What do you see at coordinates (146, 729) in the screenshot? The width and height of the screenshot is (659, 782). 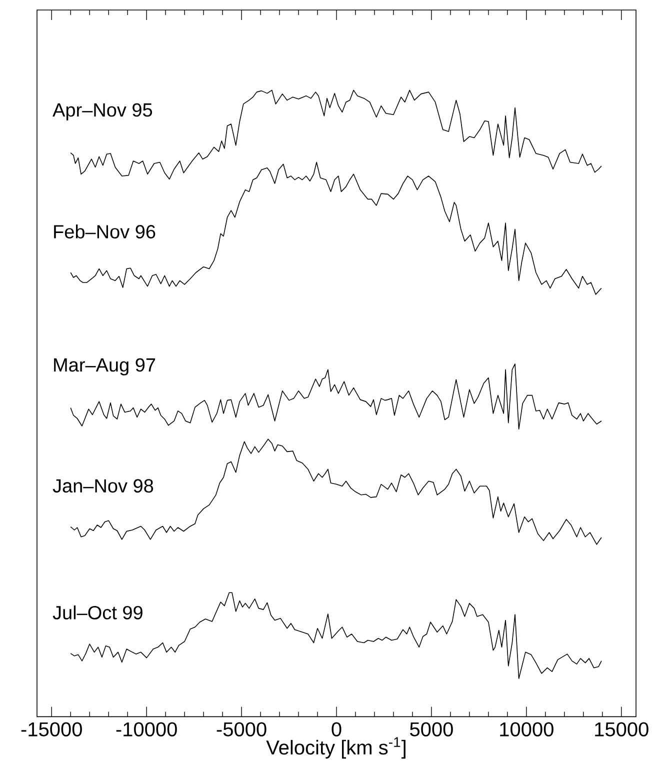 I see `x-tick-label: -10000` at bounding box center [146, 729].